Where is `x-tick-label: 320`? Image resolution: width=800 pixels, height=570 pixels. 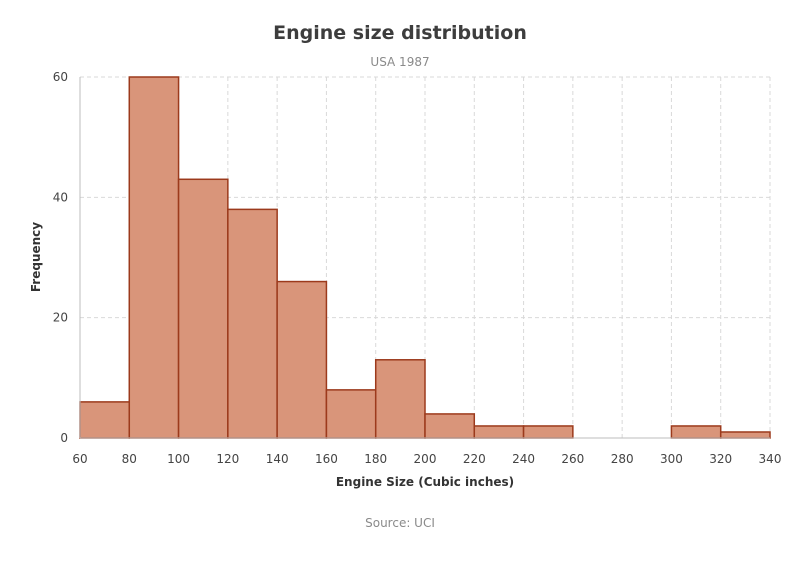 x-tick-label: 320 is located at coordinates (720, 459).